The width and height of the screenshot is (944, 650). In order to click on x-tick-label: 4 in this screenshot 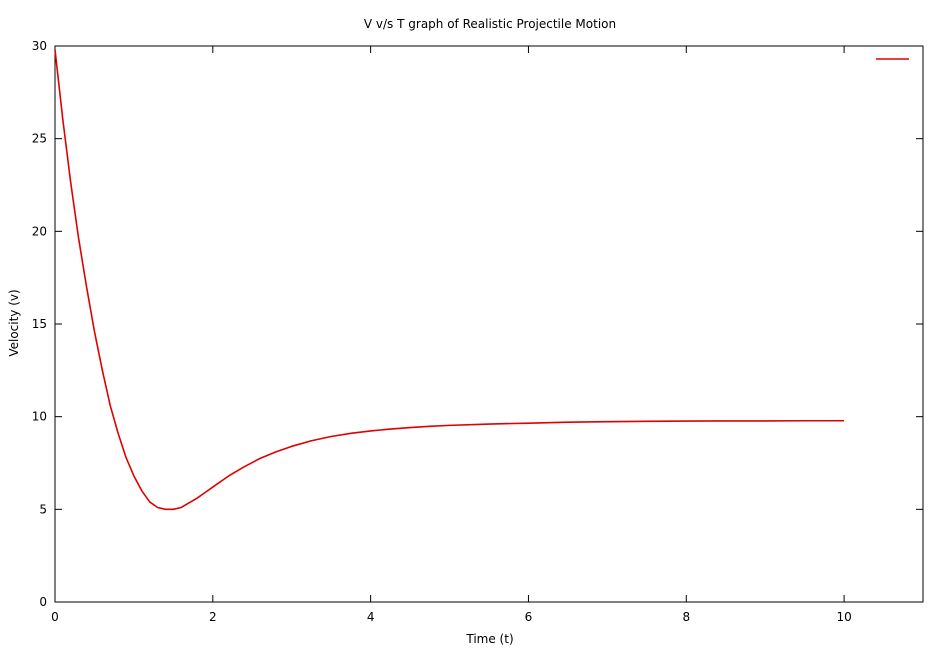, I will do `click(371, 617)`.